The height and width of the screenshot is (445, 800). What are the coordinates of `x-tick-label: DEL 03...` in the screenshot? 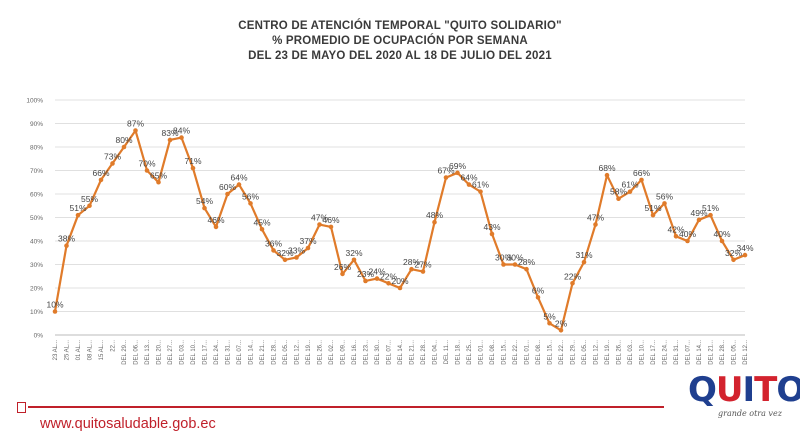 It's located at (183, 352).